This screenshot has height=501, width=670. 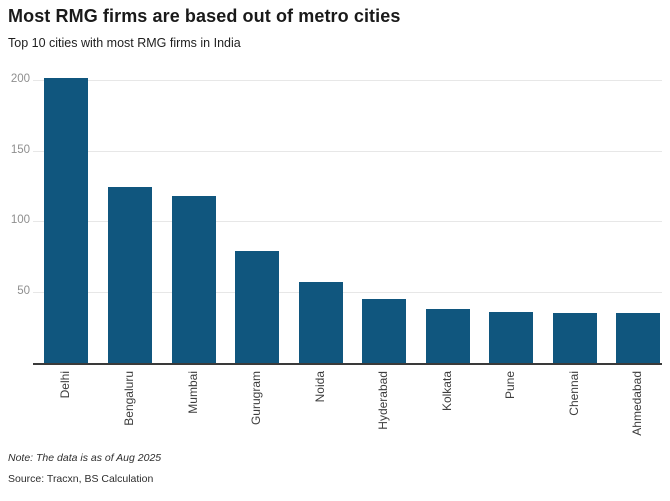 I want to click on bar-ahmedabad, so click(x=638, y=338).